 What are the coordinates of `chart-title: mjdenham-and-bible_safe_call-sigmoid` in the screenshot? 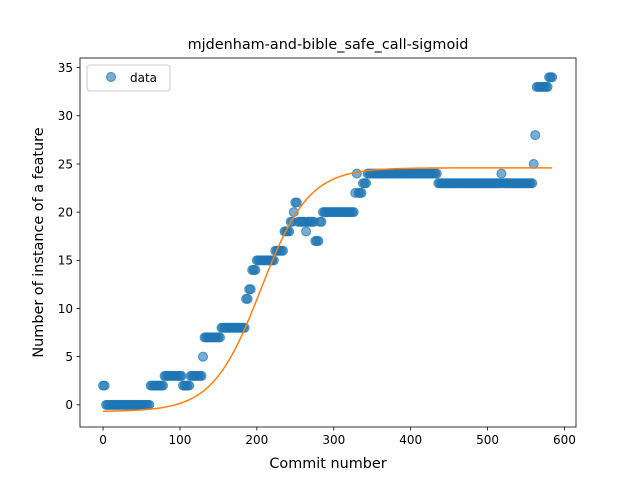 It's located at (328, 45).